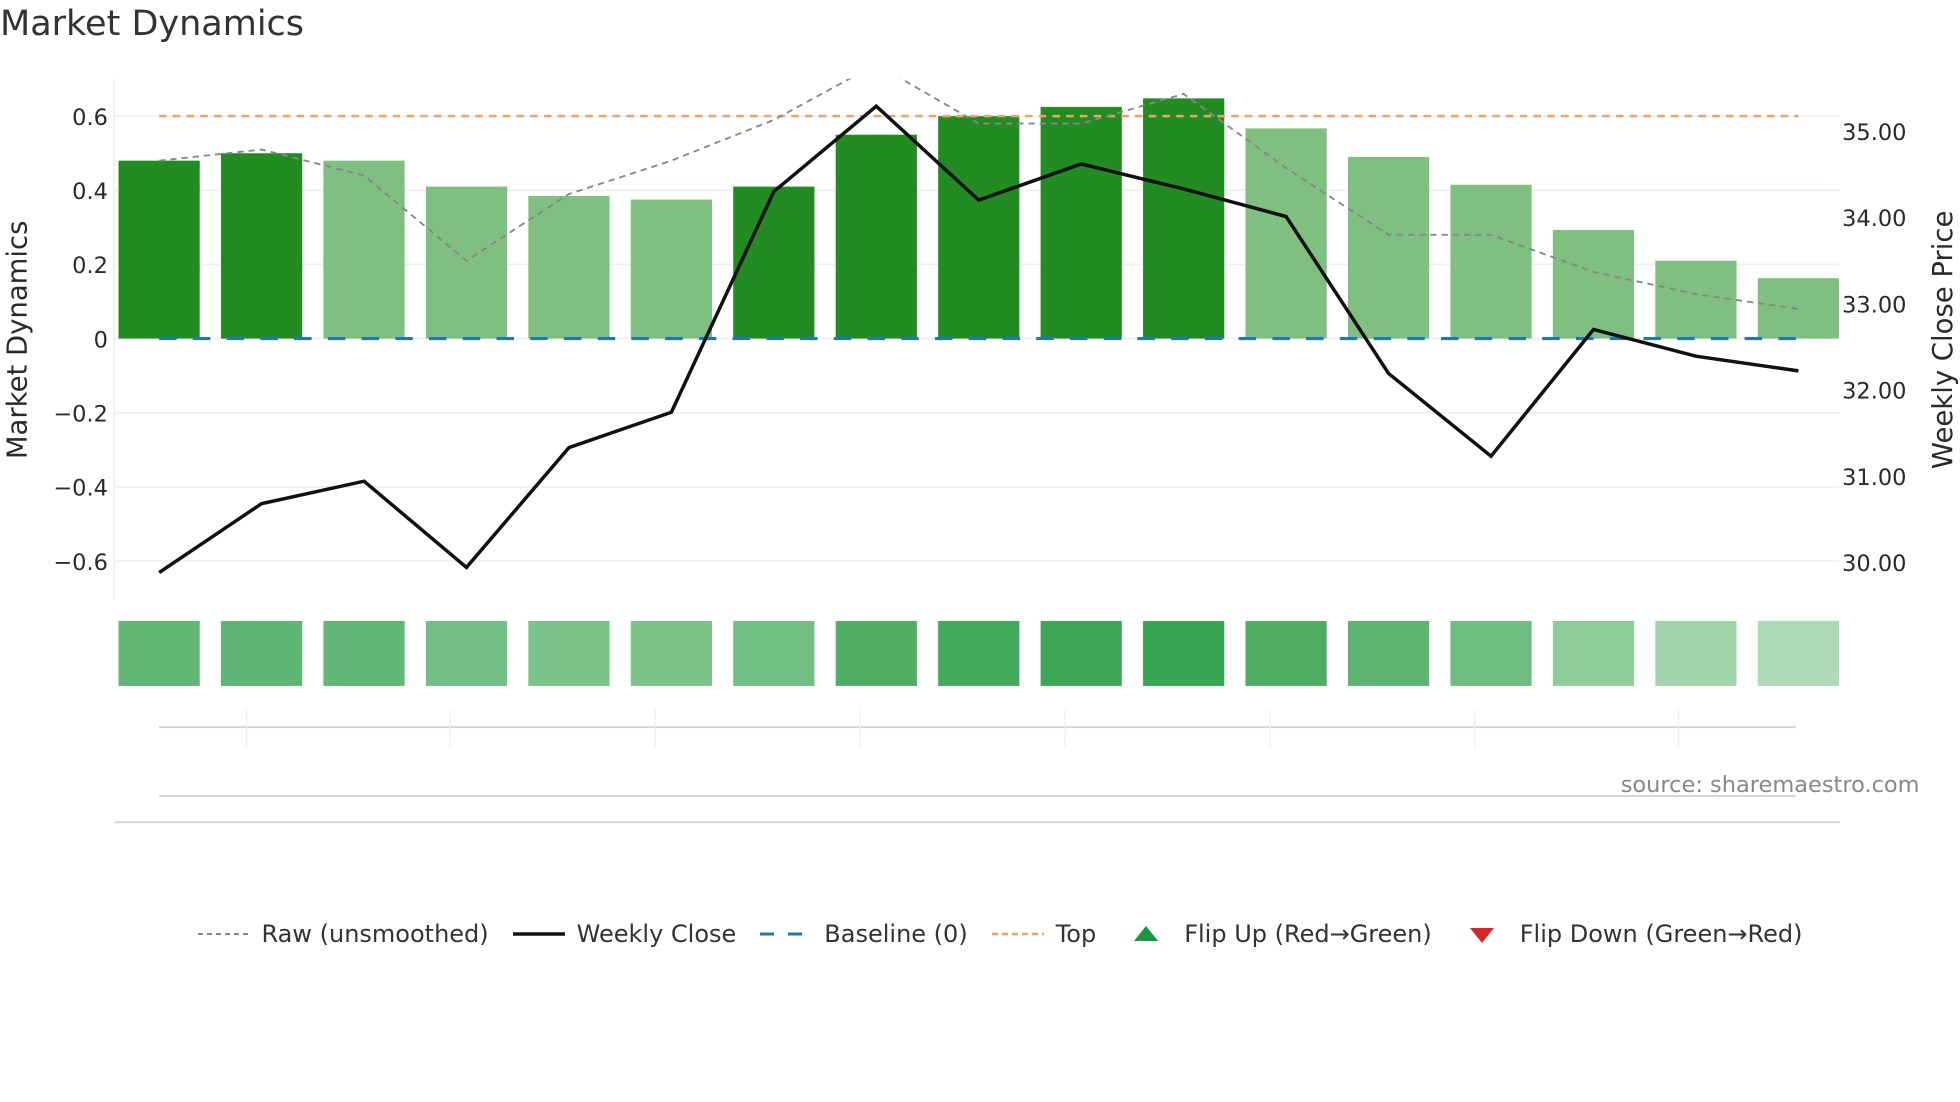  What do you see at coordinates (1943, 340) in the screenshot?
I see `y2-axis-label: Weekly Close Price` at bounding box center [1943, 340].